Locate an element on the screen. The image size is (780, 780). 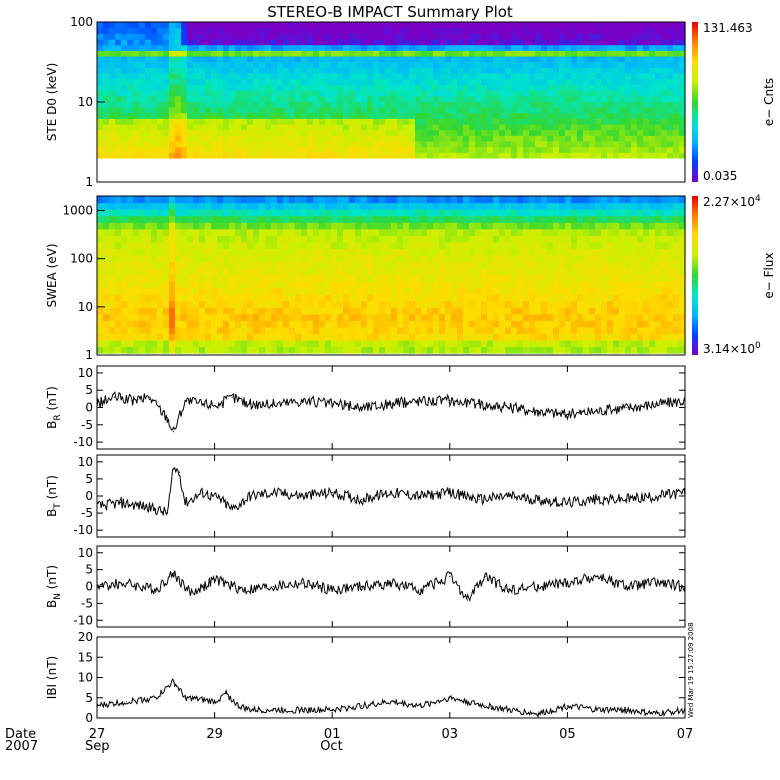
line-panel-5: -10 -5 0 5 10 BN (nT) is located at coordinates (365, 586).